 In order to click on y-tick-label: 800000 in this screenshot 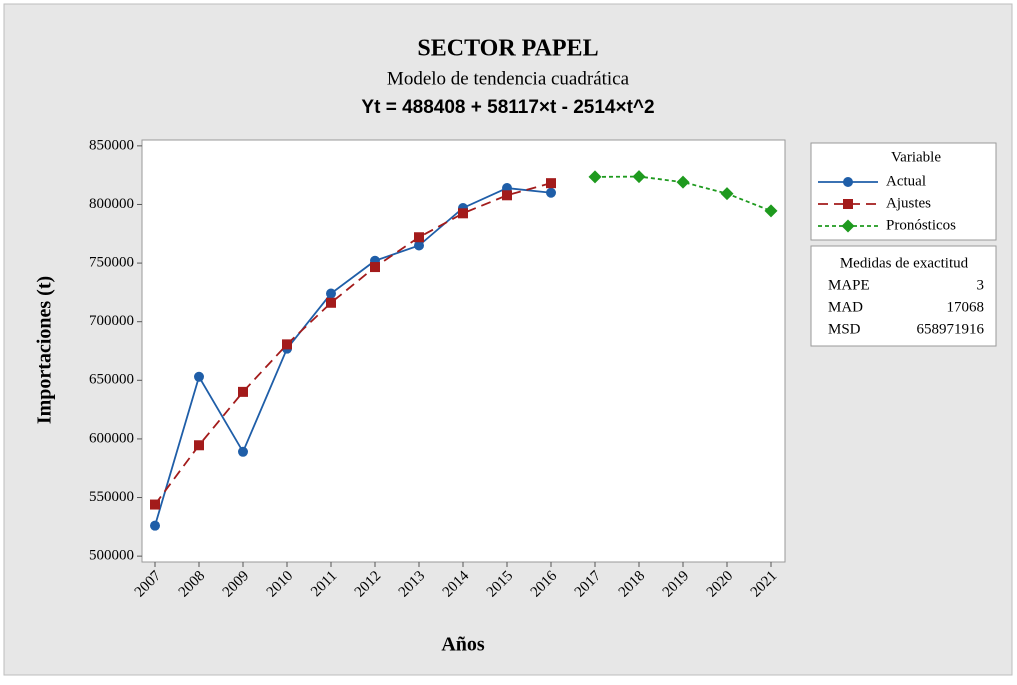, I will do `click(111, 204)`.